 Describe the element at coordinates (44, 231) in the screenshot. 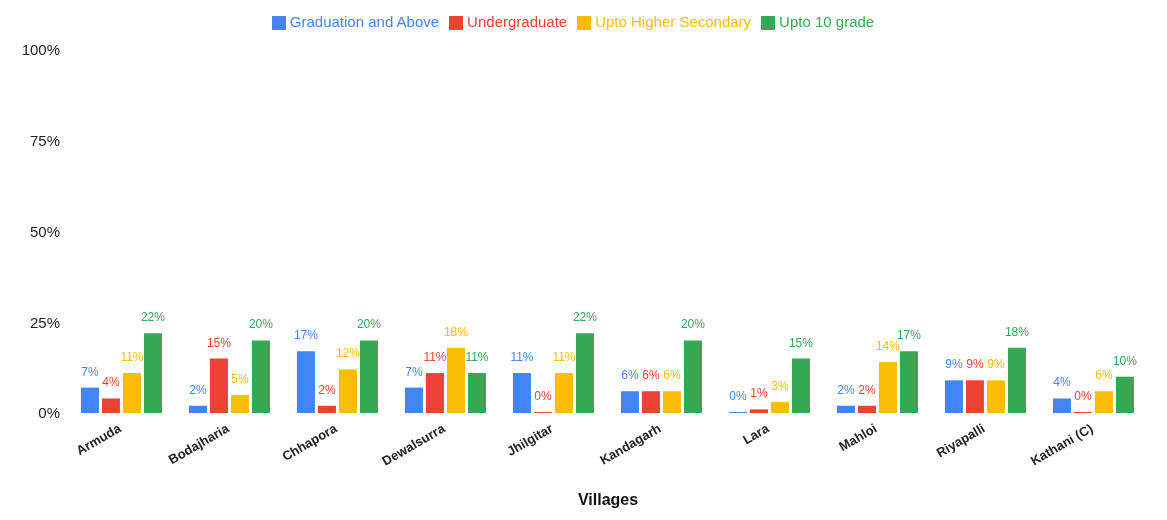

I see `y-tick-label: 50%` at that location.